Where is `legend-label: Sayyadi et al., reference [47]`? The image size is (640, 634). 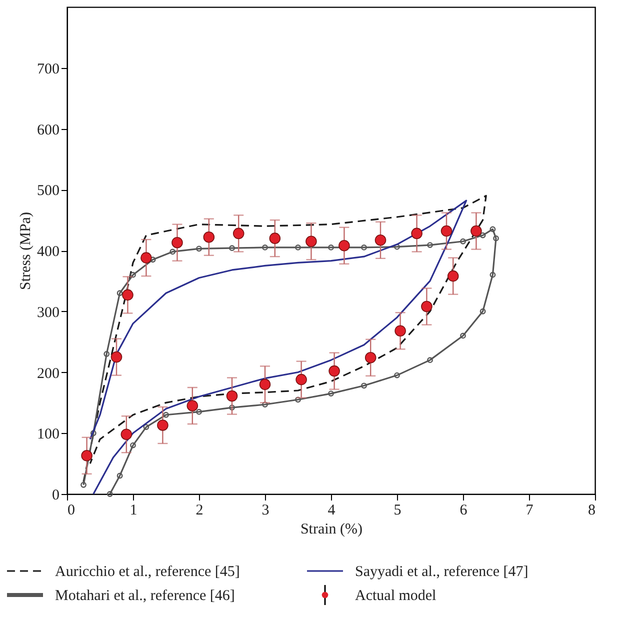
legend-label: Sayyadi et al., reference [47] is located at coordinates (441, 572).